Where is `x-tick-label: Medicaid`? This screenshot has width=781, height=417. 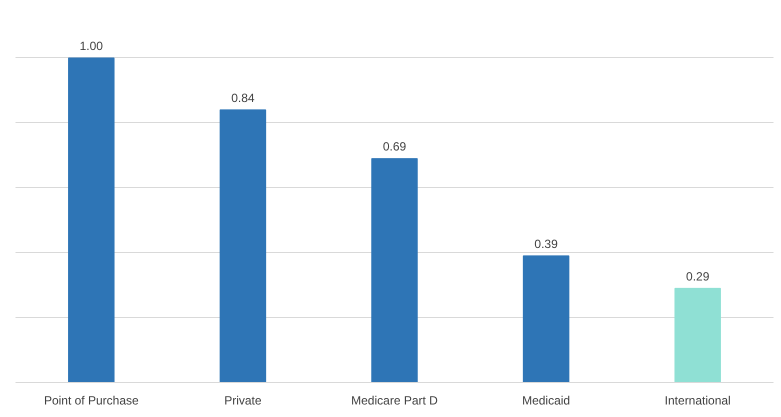 x-tick-label: Medicaid is located at coordinates (546, 401).